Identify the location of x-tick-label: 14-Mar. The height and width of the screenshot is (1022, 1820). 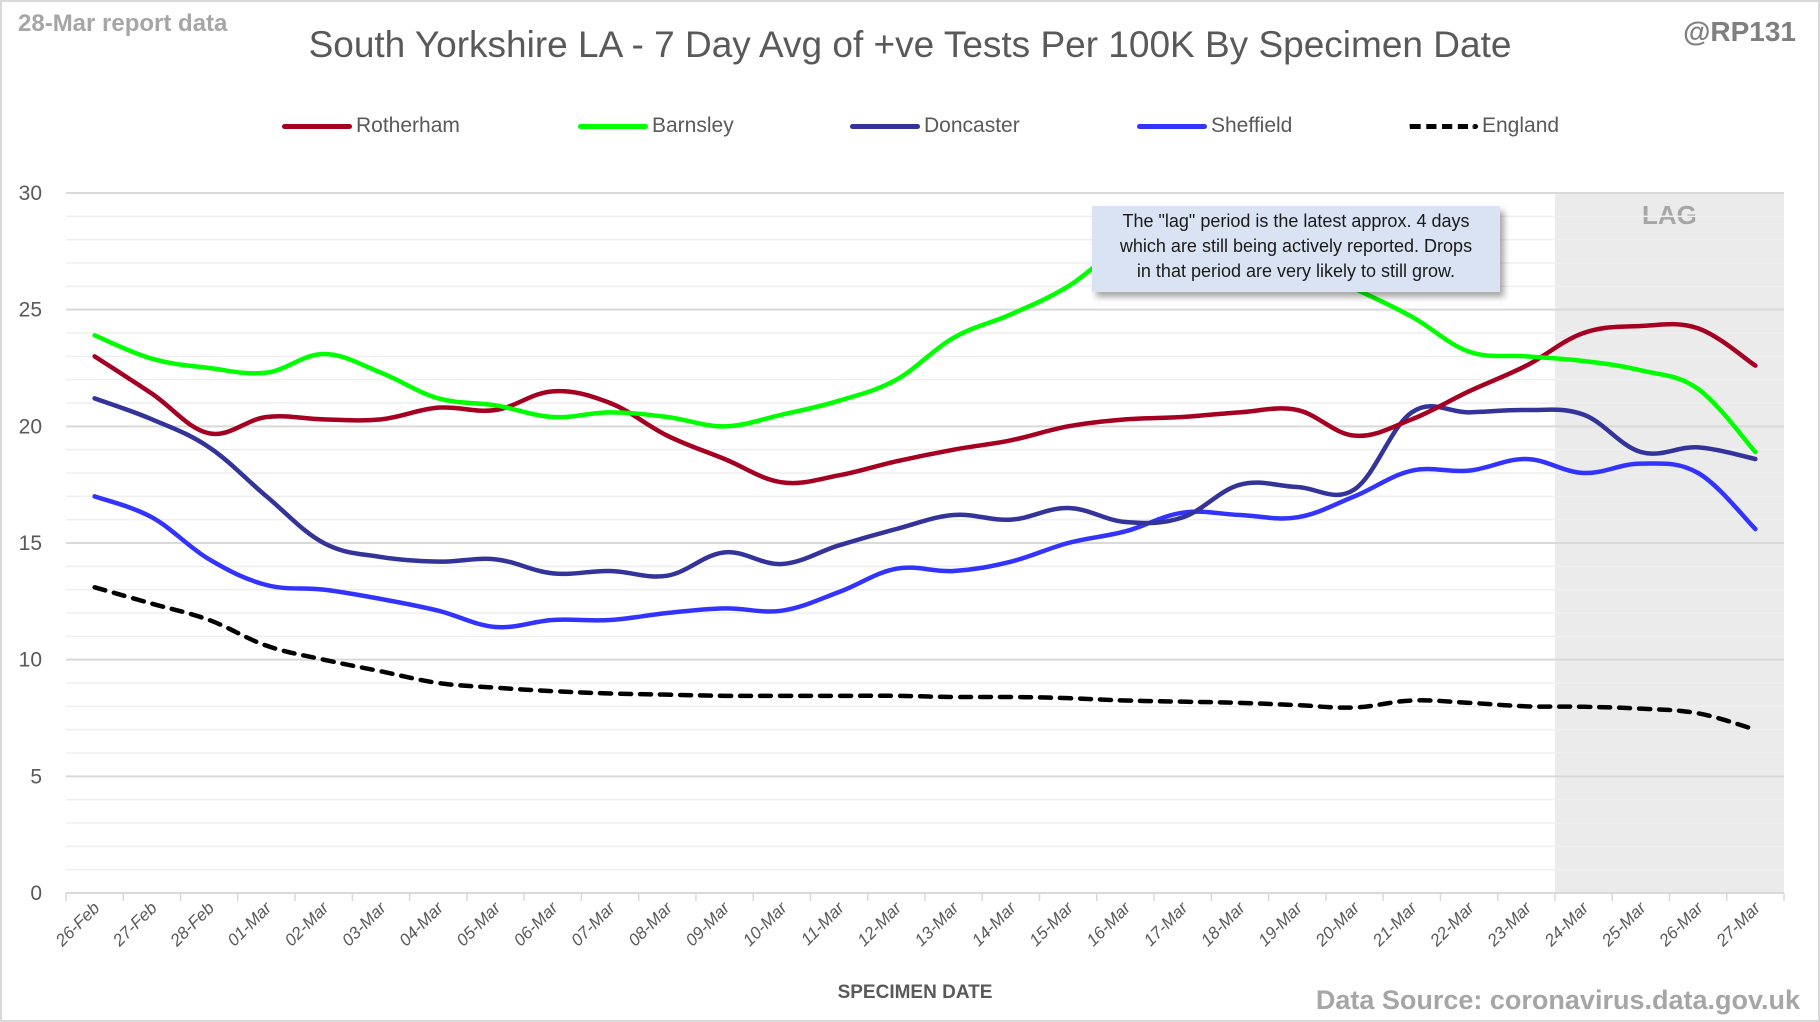
(994, 923).